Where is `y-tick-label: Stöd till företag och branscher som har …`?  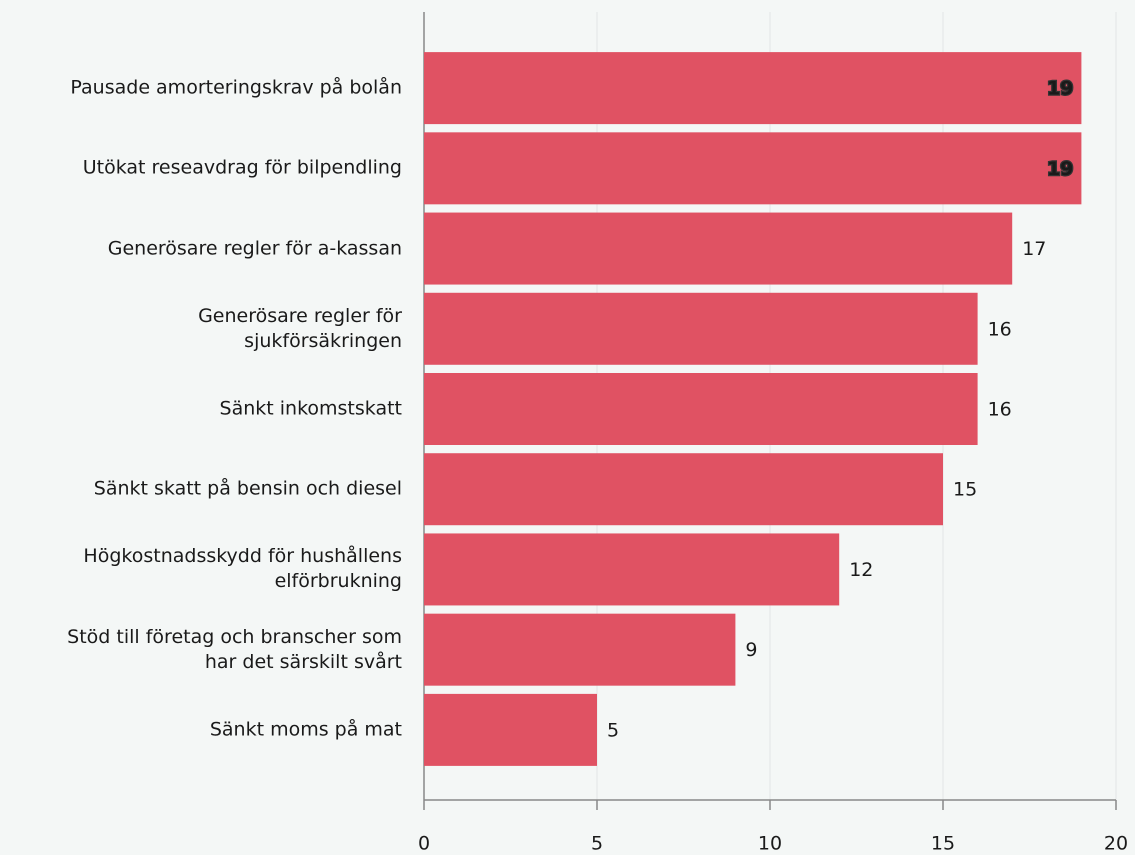
y-tick-label: Stöd till företag och branscher som har … is located at coordinates (234, 649).